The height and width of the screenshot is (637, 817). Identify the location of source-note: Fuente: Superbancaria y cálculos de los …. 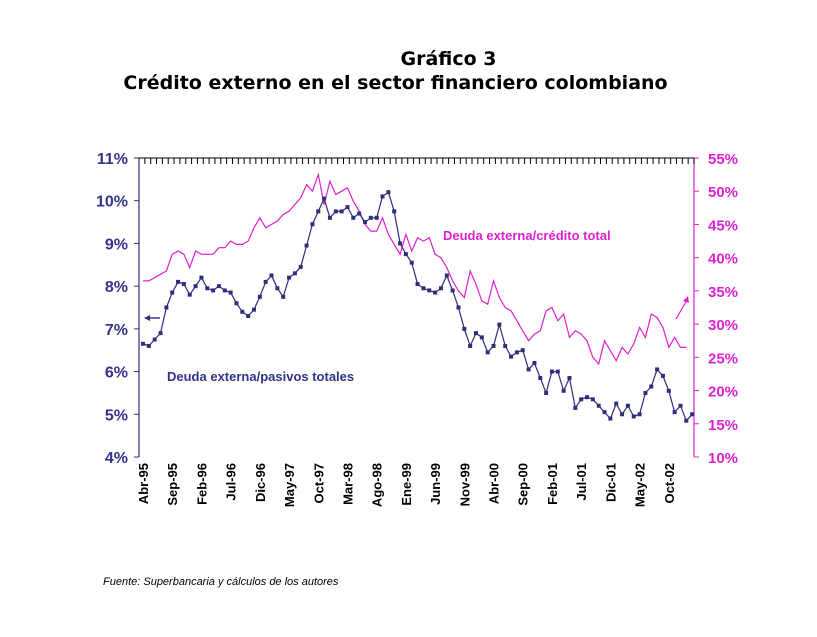
(221, 582).